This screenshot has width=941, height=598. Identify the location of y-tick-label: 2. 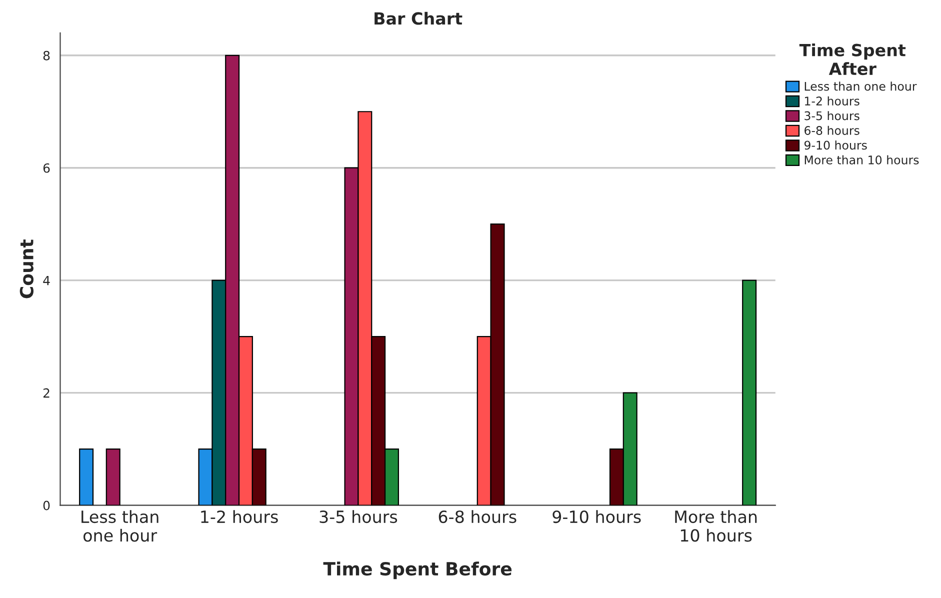
(46, 393).